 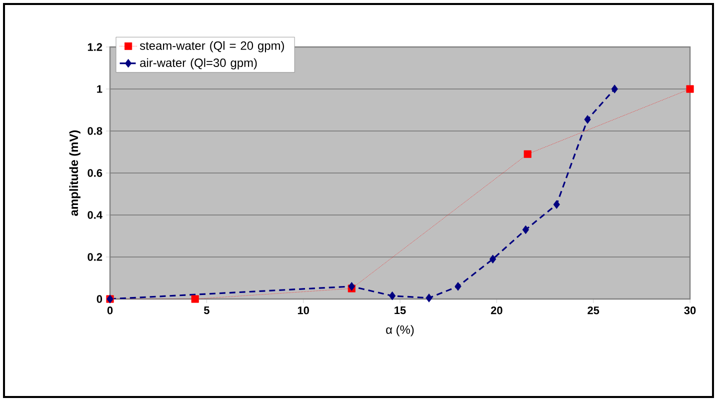 What do you see at coordinates (400, 310) in the screenshot?
I see `x-tick-label: 15` at bounding box center [400, 310].